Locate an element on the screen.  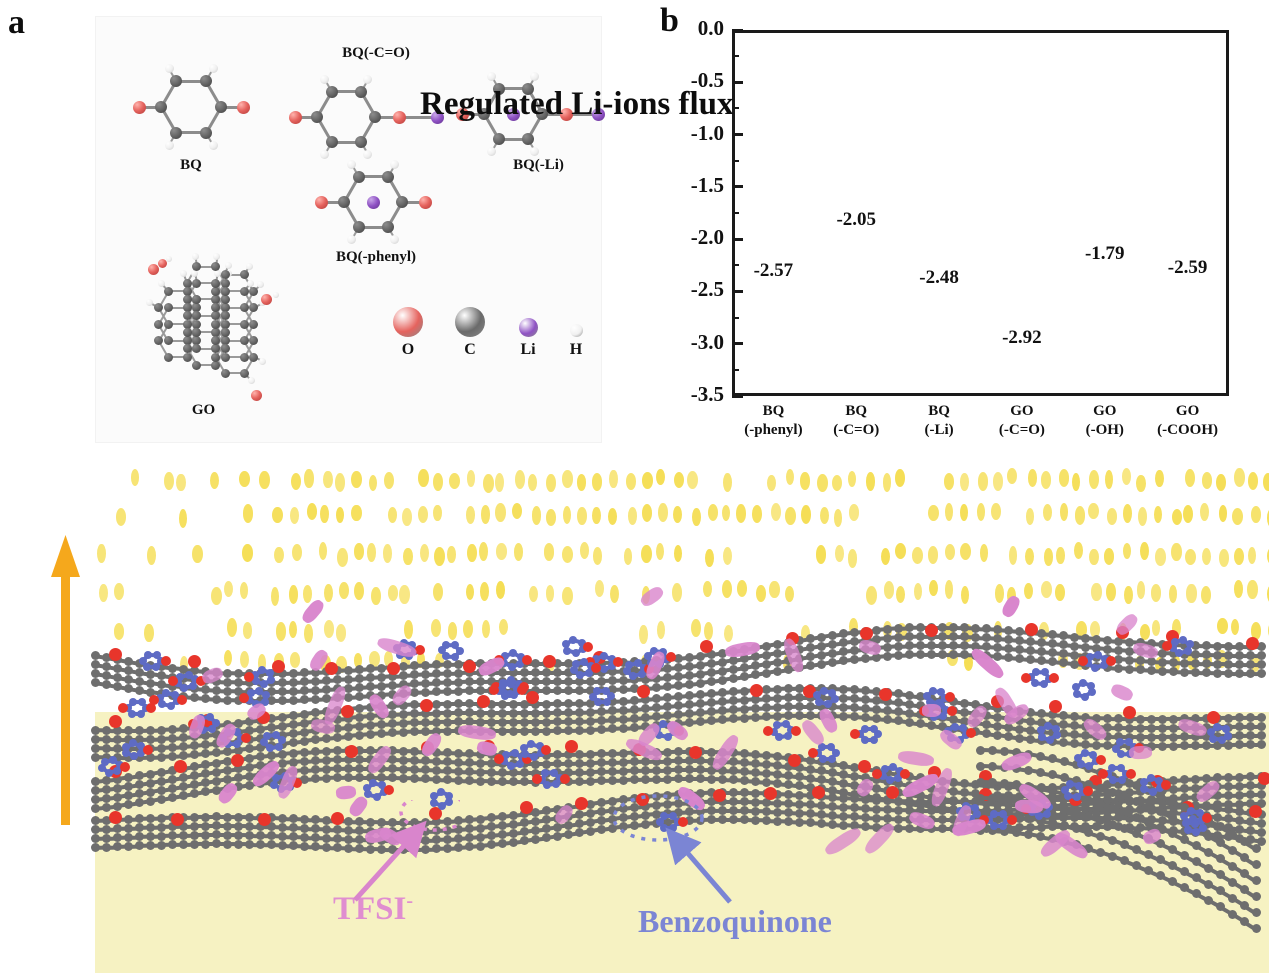
x-axis-label-line: BQ is located at coordinates (939, 411).